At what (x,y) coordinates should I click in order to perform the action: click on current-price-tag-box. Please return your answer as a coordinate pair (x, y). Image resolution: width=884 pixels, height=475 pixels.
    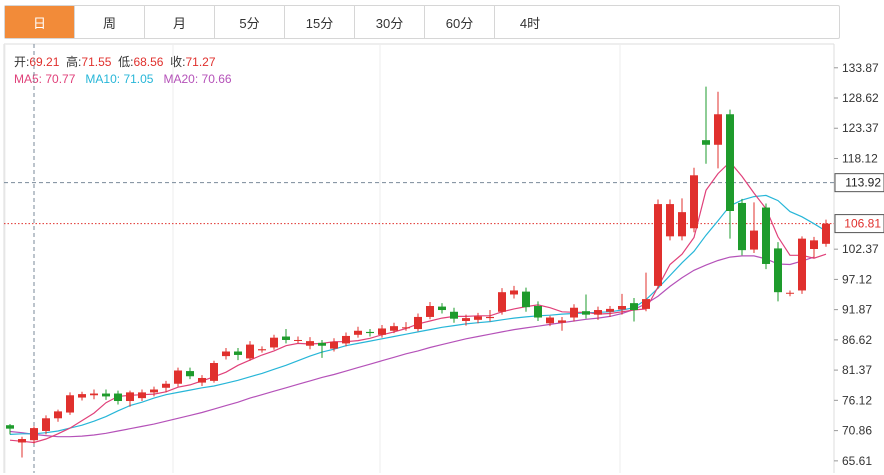
    Looking at the image, I should click on (859, 224).